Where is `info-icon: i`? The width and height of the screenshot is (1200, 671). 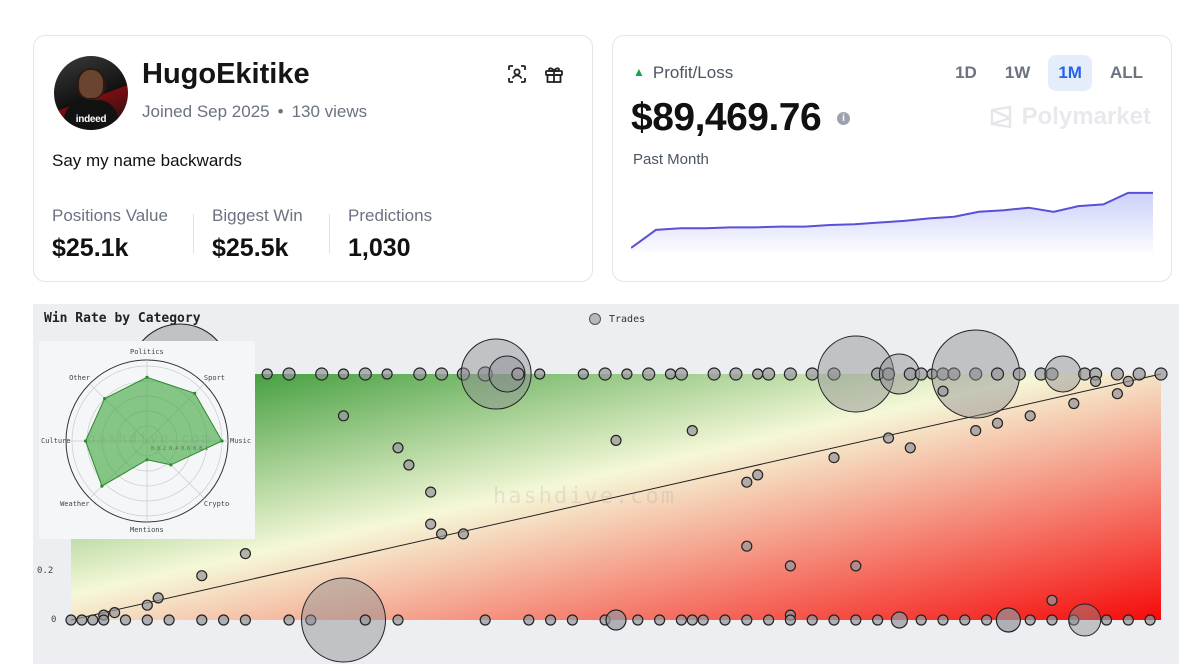
info-icon: i is located at coordinates (843, 118).